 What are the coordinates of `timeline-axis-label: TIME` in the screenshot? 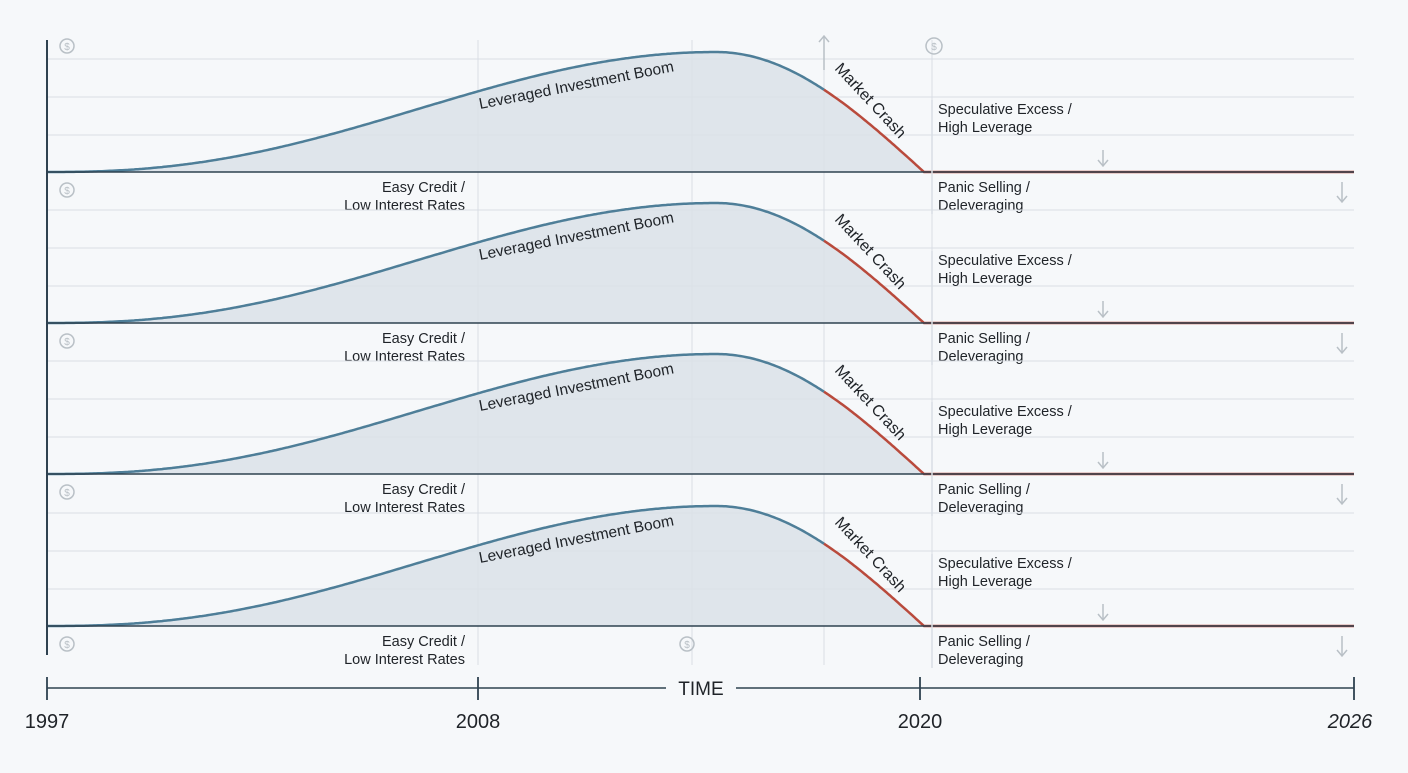 It's located at (700, 689).